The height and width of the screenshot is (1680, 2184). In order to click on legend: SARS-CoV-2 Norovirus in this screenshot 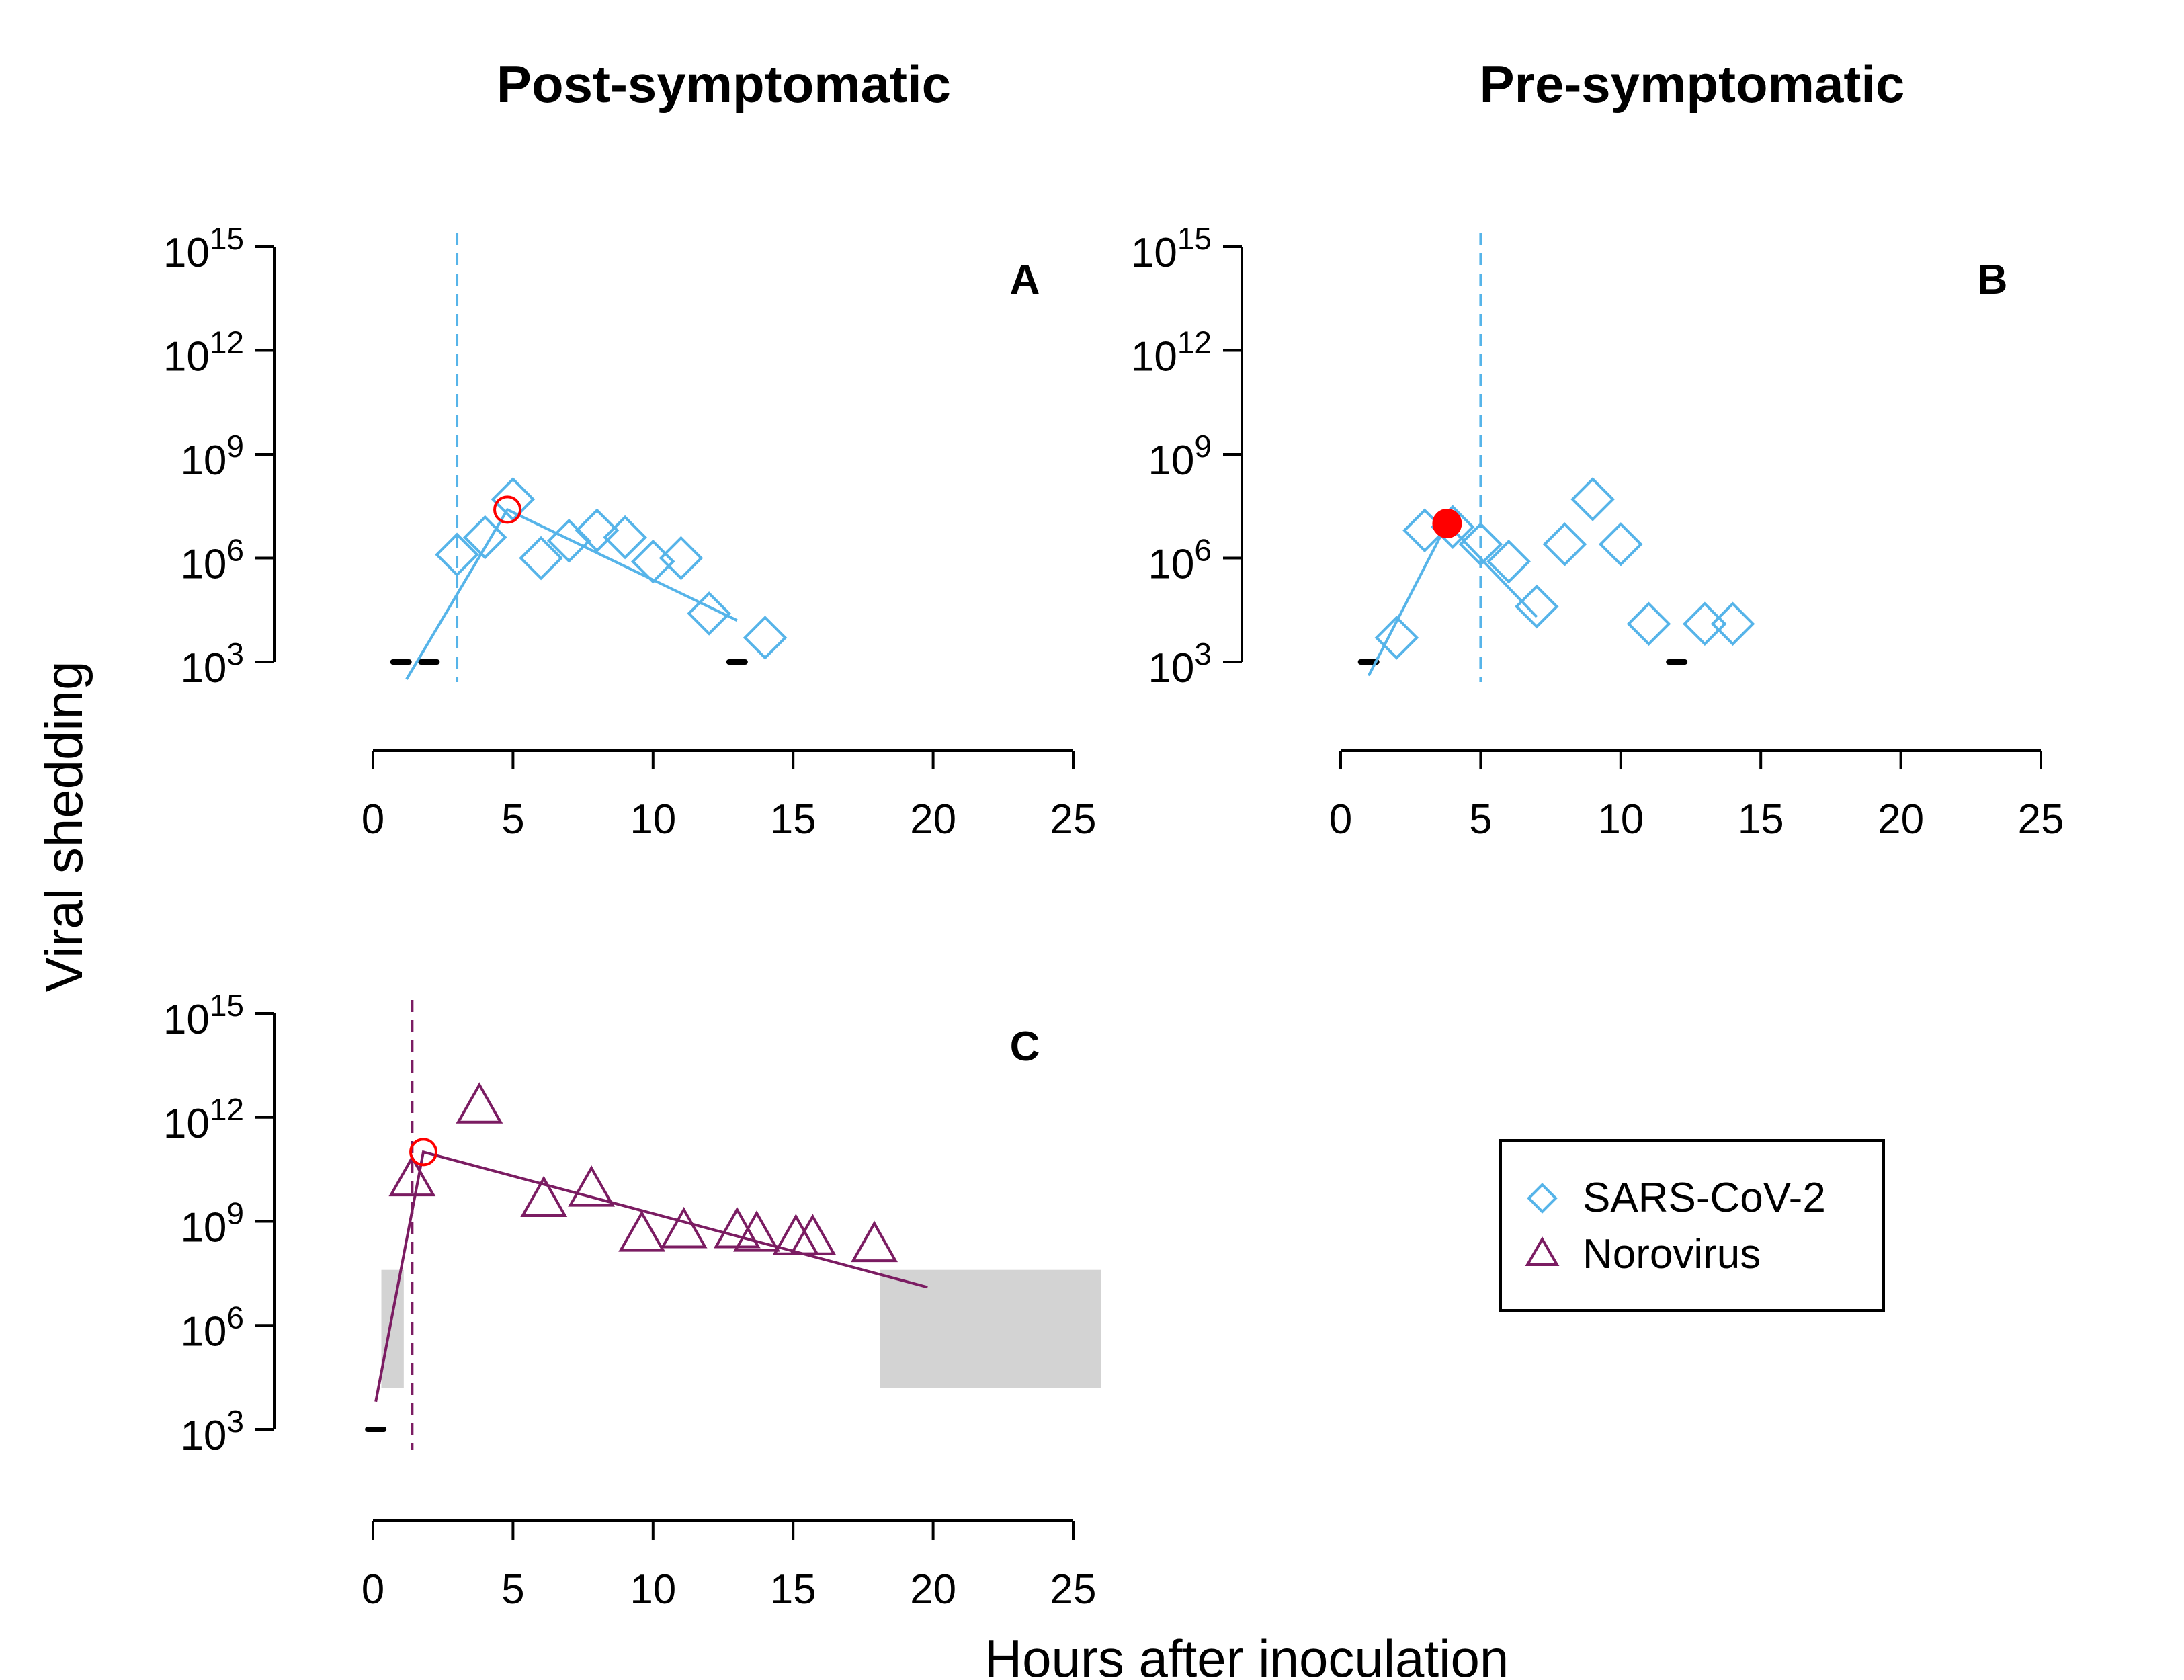, I will do `click(1692, 1226)`.